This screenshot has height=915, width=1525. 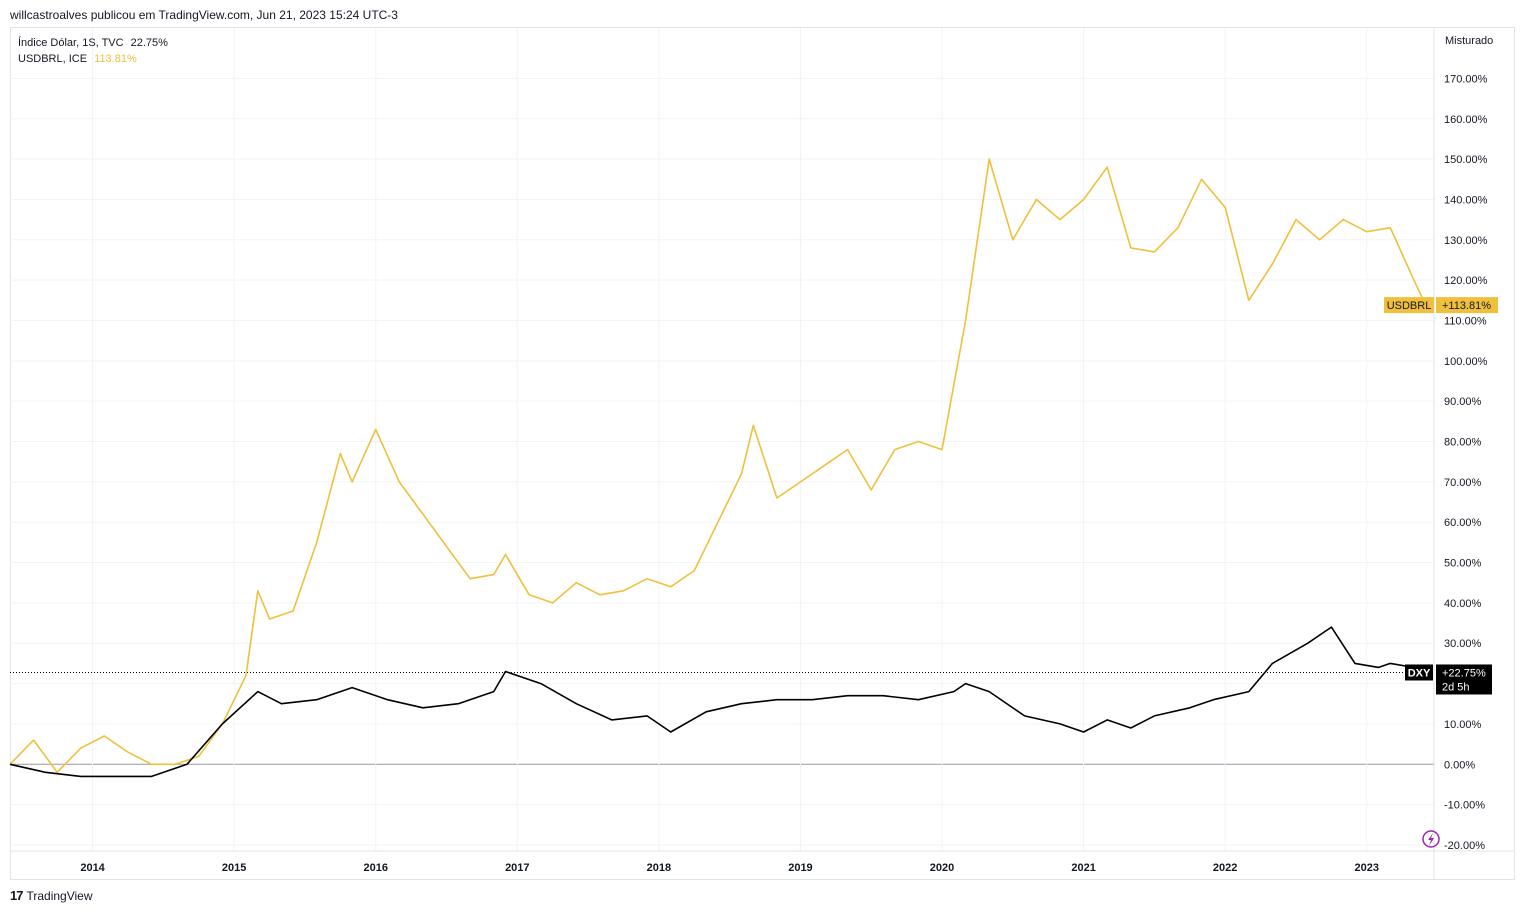 I want to click on scale-mode-label: Misturado, so click(x=1469, y=41).